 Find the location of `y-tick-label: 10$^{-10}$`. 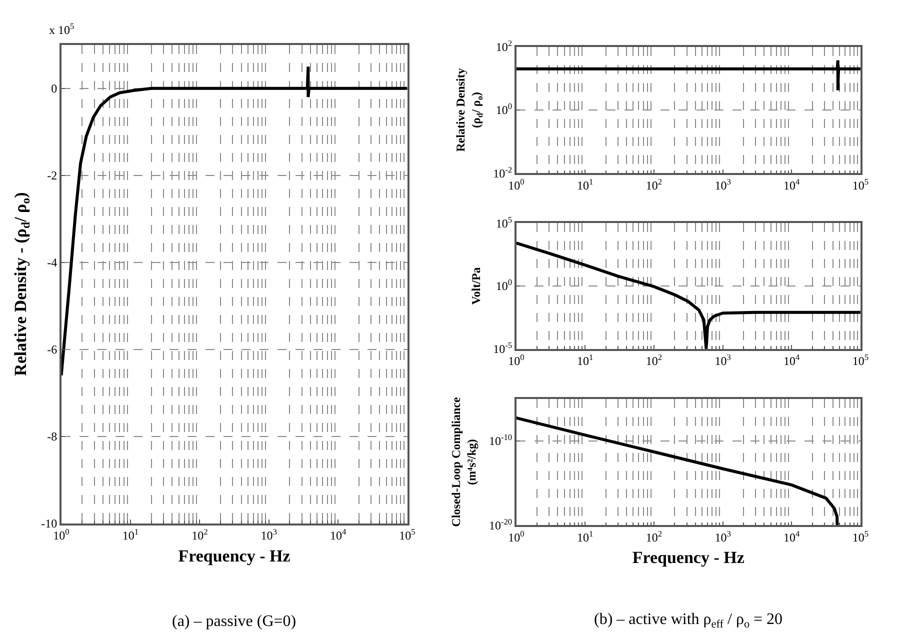

y-tick-label: 10$^{-10}$ is located at coordinates (500, 440).